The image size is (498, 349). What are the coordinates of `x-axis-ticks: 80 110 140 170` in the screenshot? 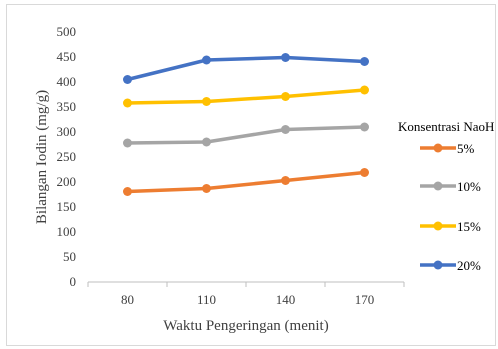 It's located at (246, 294).